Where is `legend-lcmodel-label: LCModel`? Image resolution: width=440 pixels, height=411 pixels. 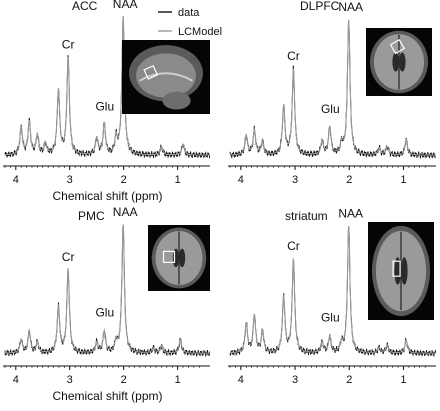
legend-lcmodel-label: LCModel is located at coordinates (200, 32).